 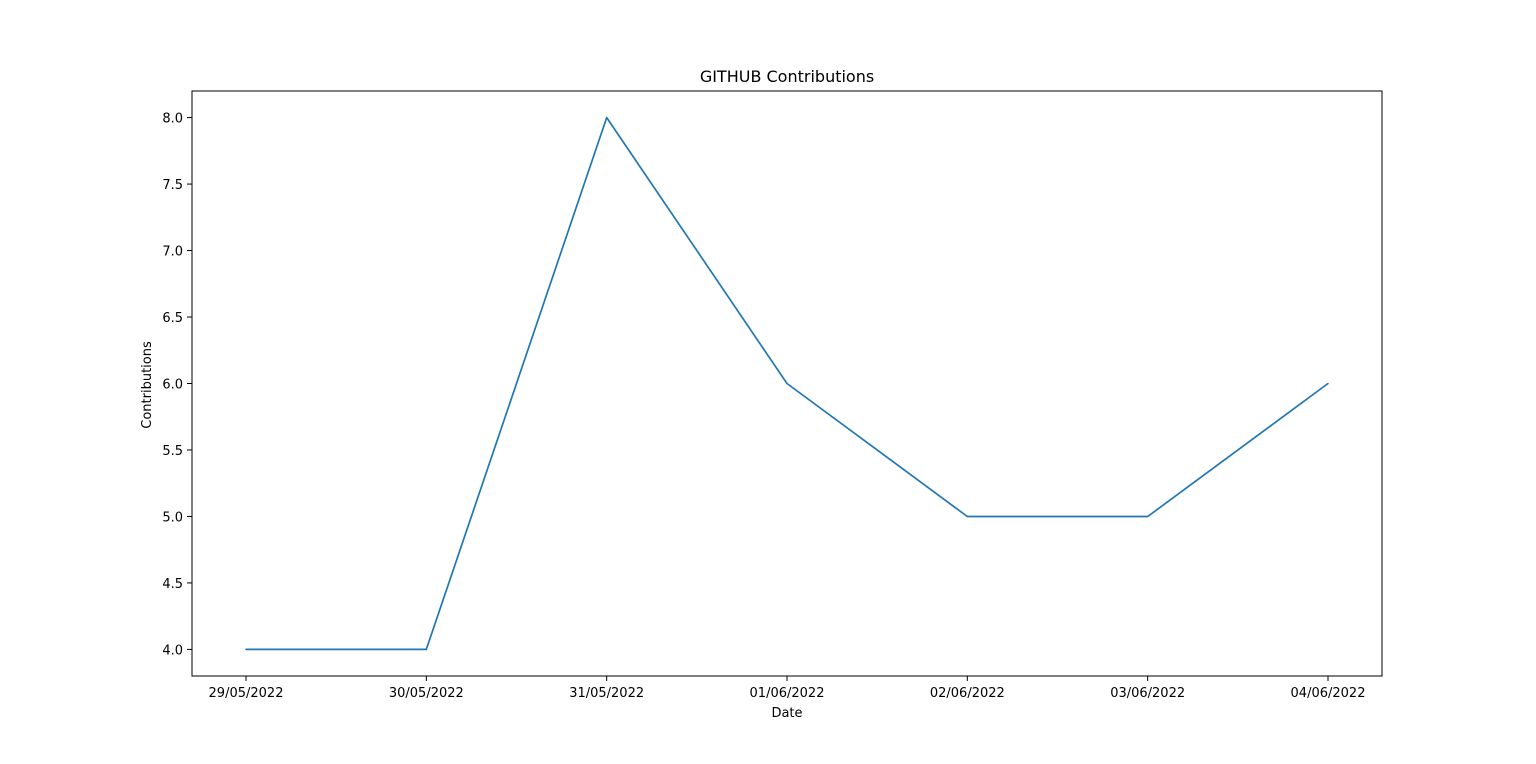 I want to click on y-tick-label: 7.0, so click(x=172, y=252).